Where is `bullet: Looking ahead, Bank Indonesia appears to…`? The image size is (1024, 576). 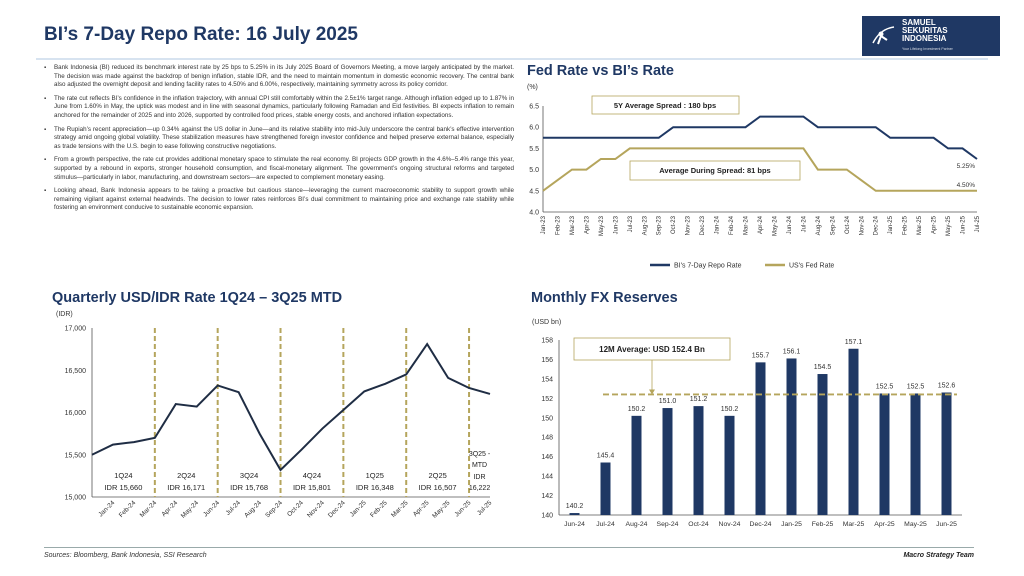
bullet: Looking ahead, Bank Indonesia appears to… is located at coordinates (279, 200).